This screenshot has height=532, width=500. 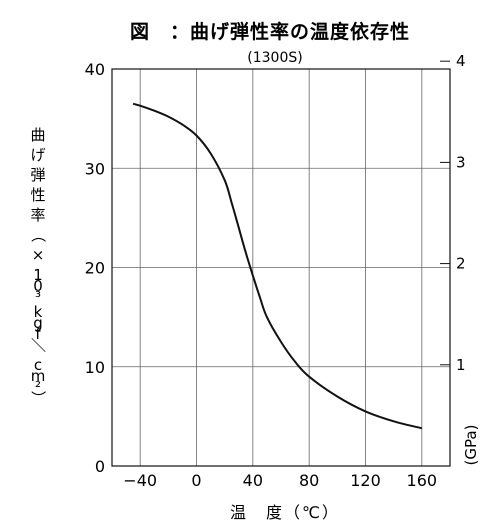 What do you see at coordinates (37, 175) in the screenshot?
I see `y-axis-label-char: 弾` at bounding box center [37, 175].